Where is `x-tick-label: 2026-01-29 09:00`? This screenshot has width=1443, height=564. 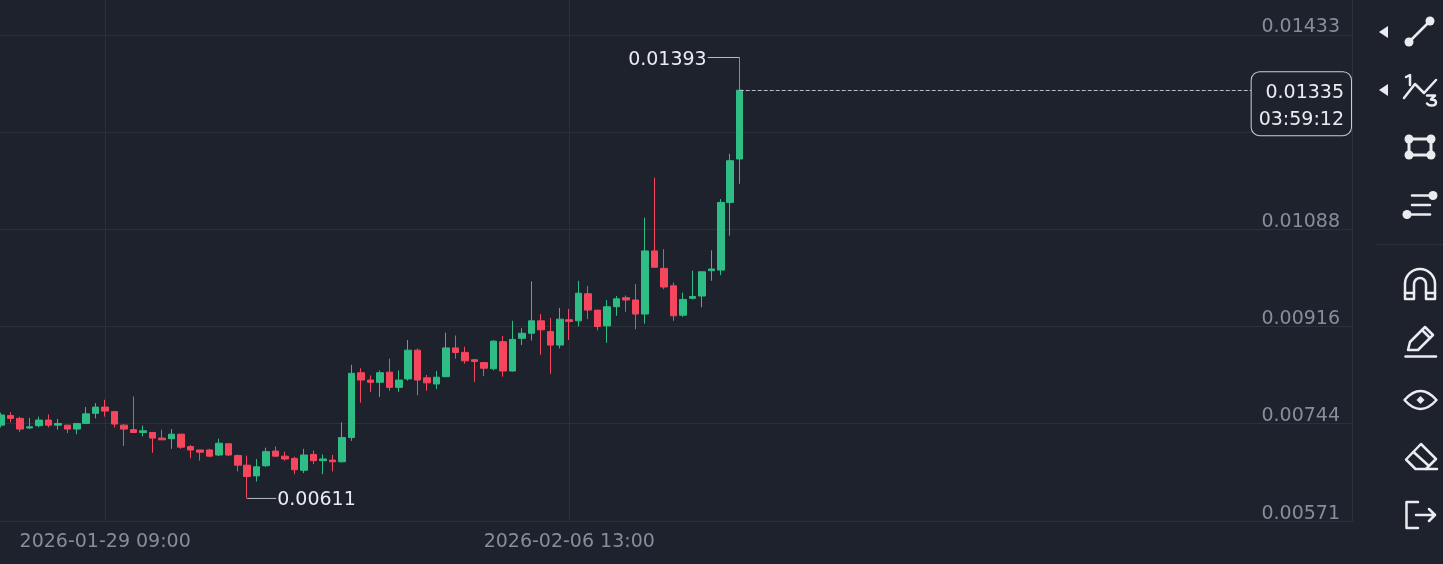 x-tick-label: 2026-01-29 09:00 is located at coordinates (105, 539).